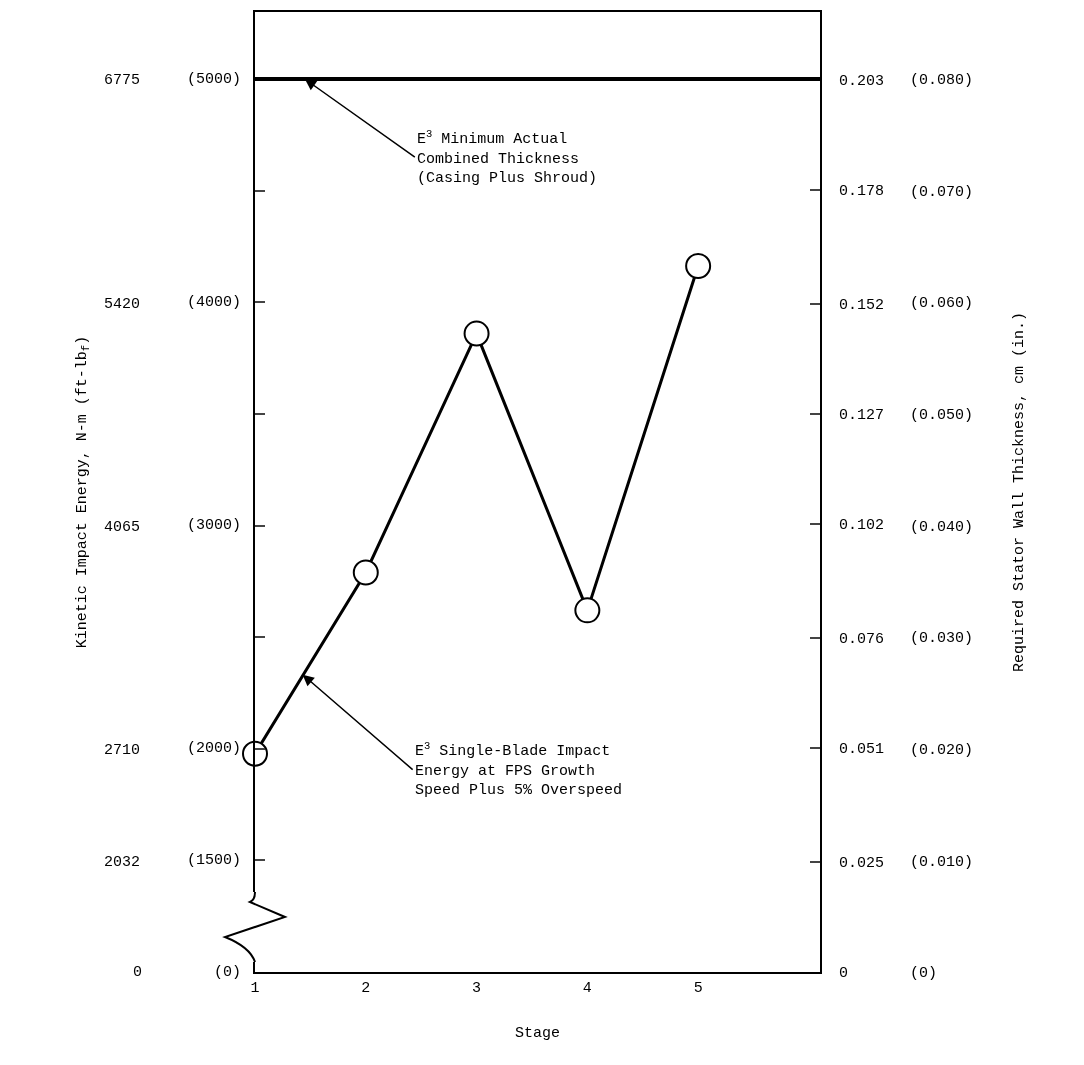 The height and width of the screenshot is (1065, 1084). Describe the element at coordinates (942, 304) in the screenshot. I see `y2-tick-label: (0.060)` at that location.